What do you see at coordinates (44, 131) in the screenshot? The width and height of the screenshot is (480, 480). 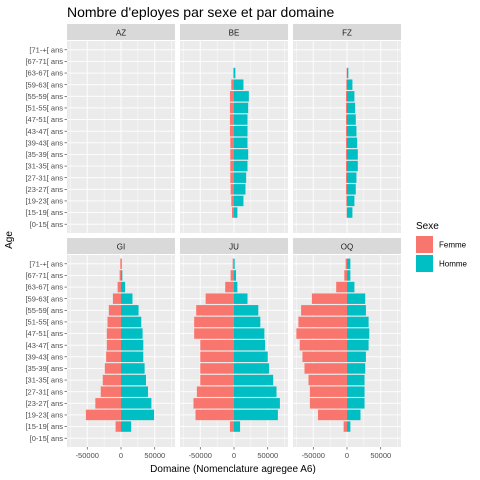 I see `y-tick-label: [43-47[ ans` at bounding box center [44, 131].